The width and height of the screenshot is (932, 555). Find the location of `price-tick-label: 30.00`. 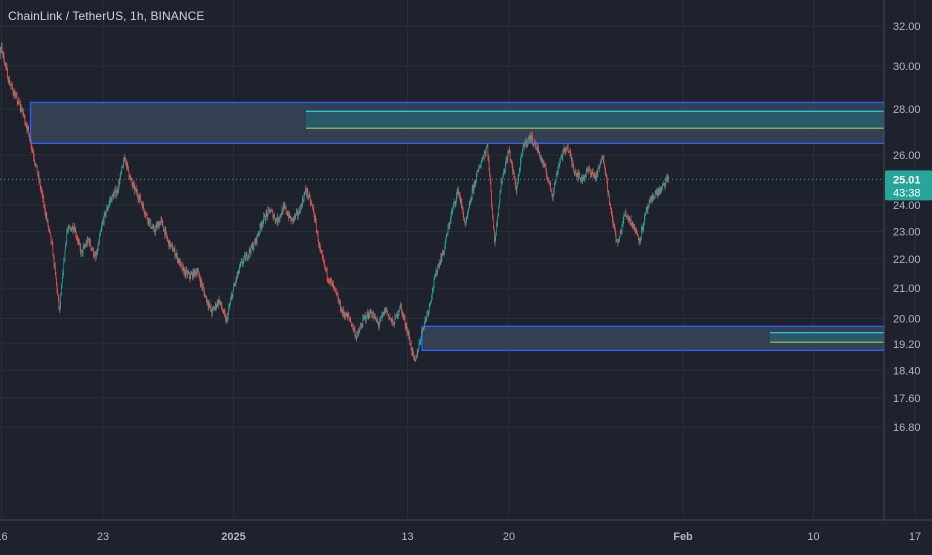

price-tick-label: 30.00 is located at coordinates (907, 67).